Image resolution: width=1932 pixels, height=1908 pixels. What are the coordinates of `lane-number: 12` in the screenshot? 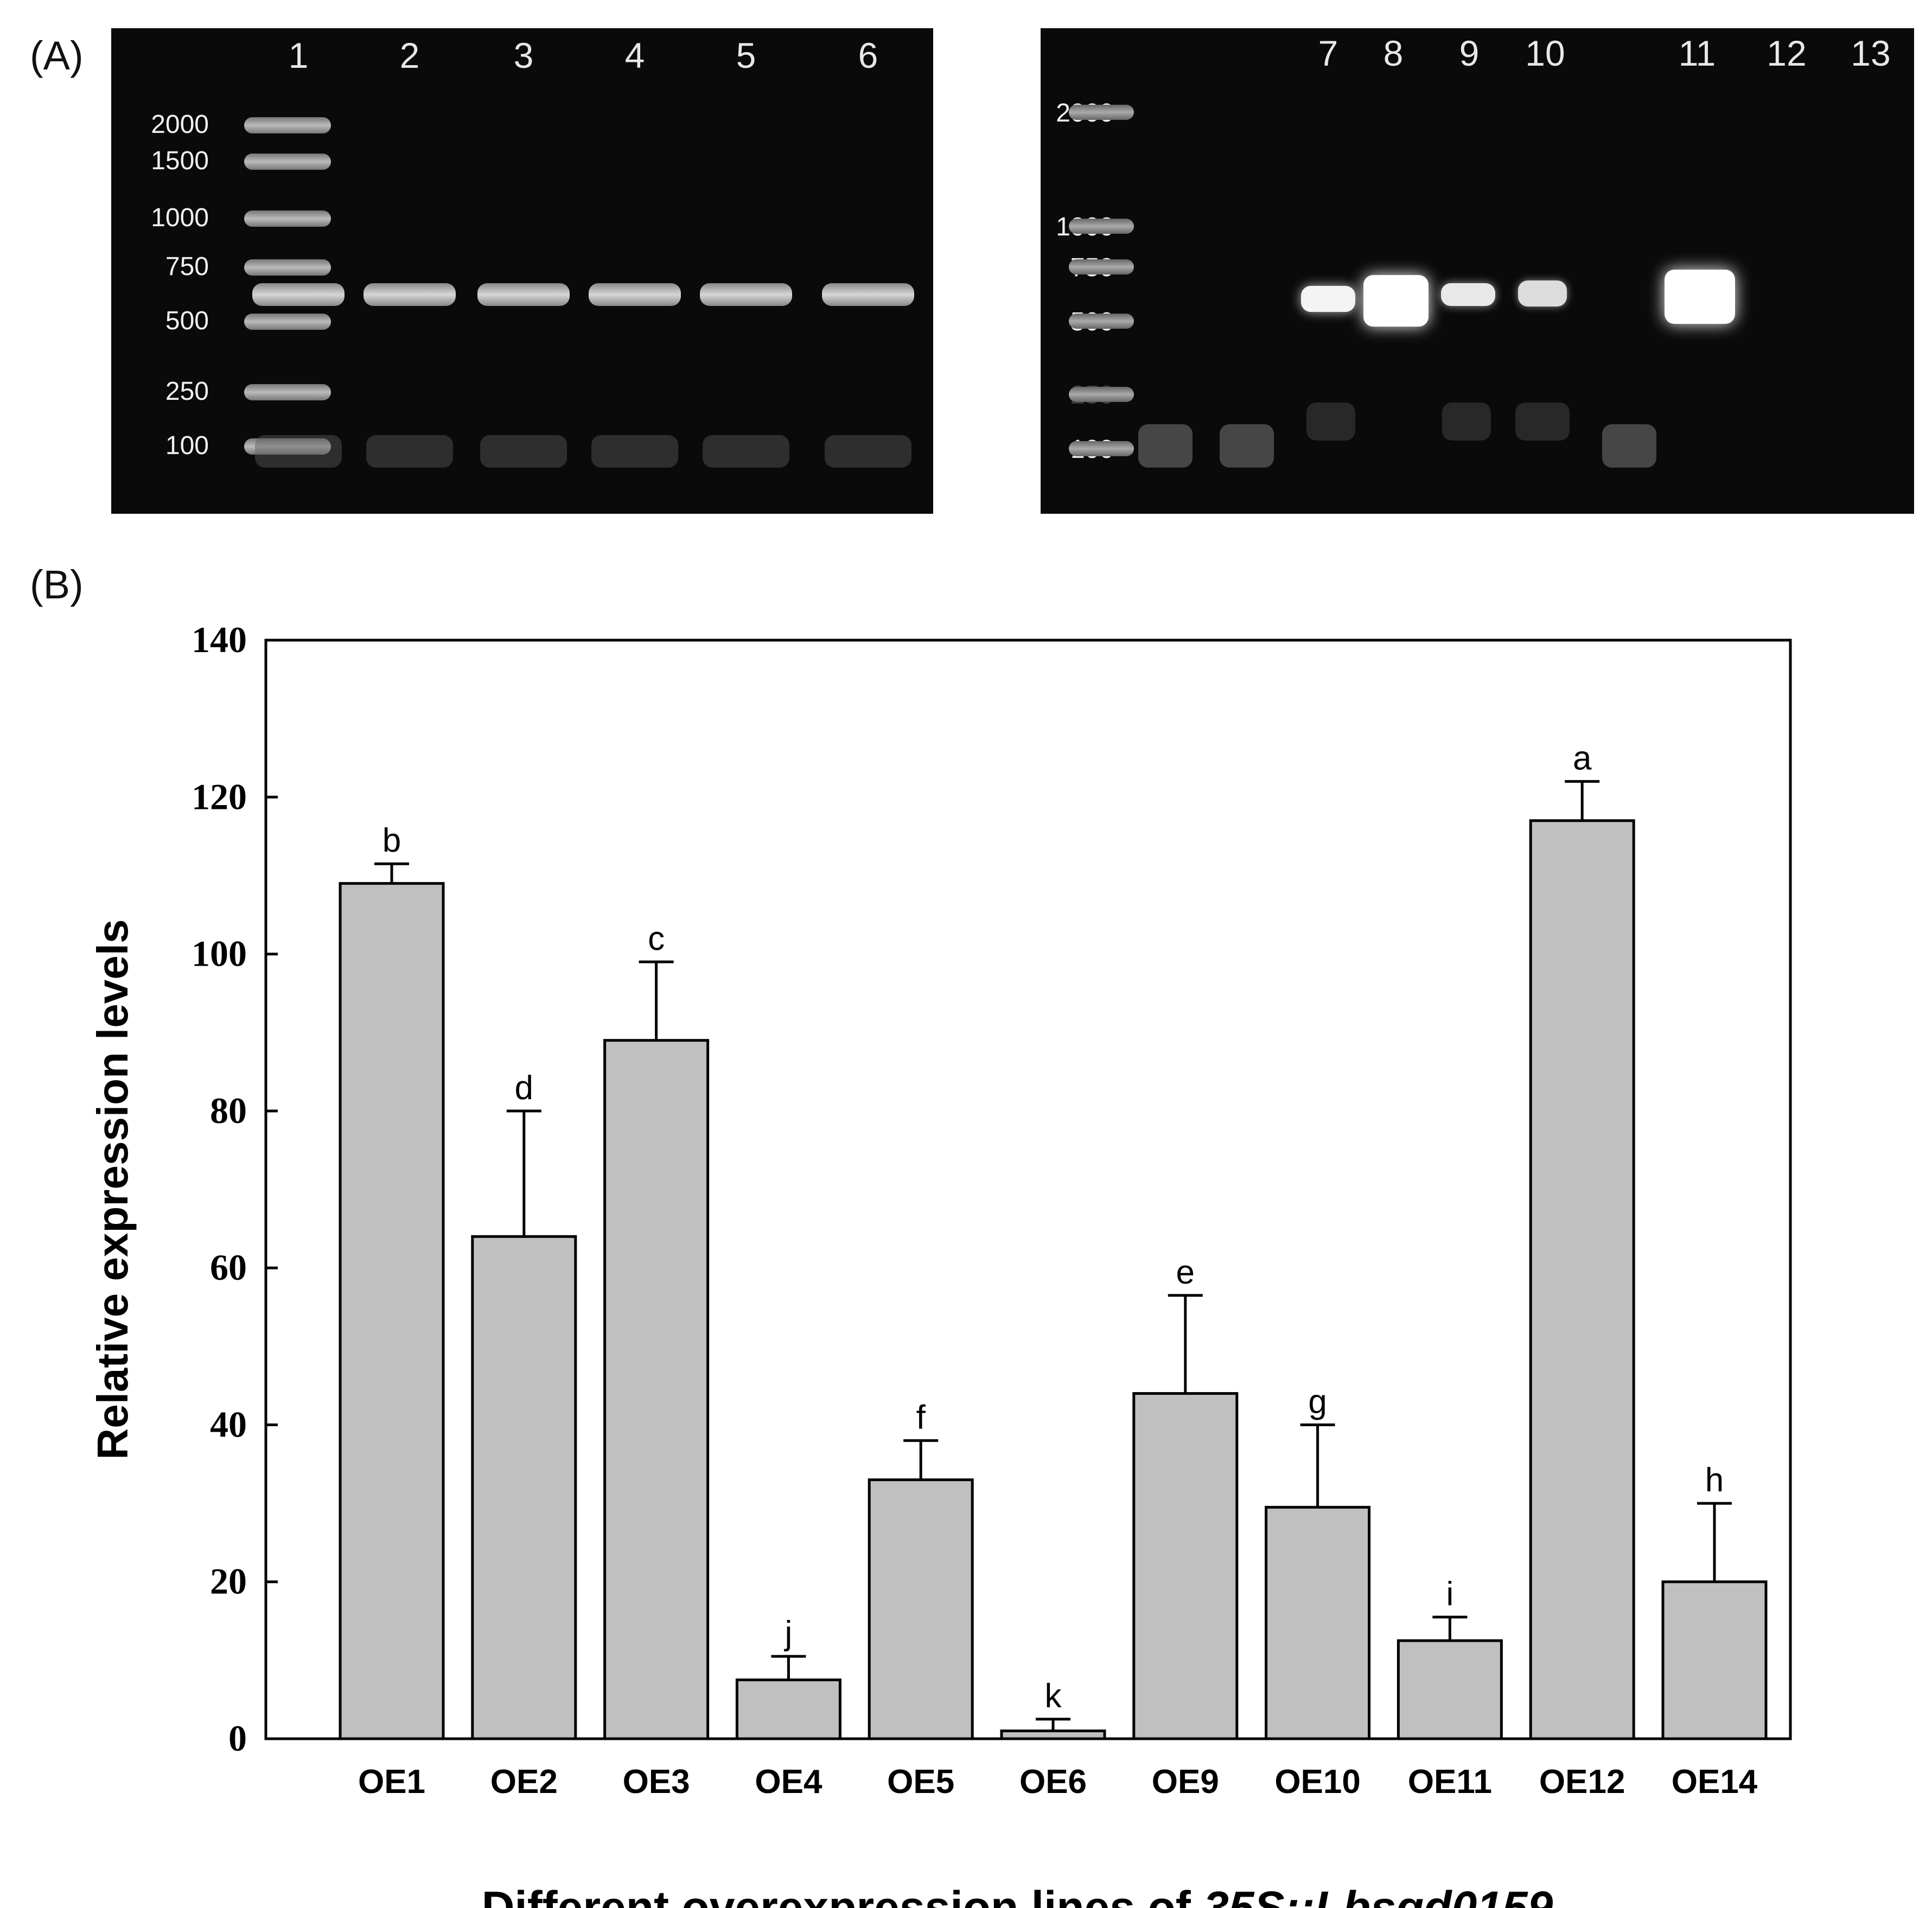 It's located at (1787, 53).